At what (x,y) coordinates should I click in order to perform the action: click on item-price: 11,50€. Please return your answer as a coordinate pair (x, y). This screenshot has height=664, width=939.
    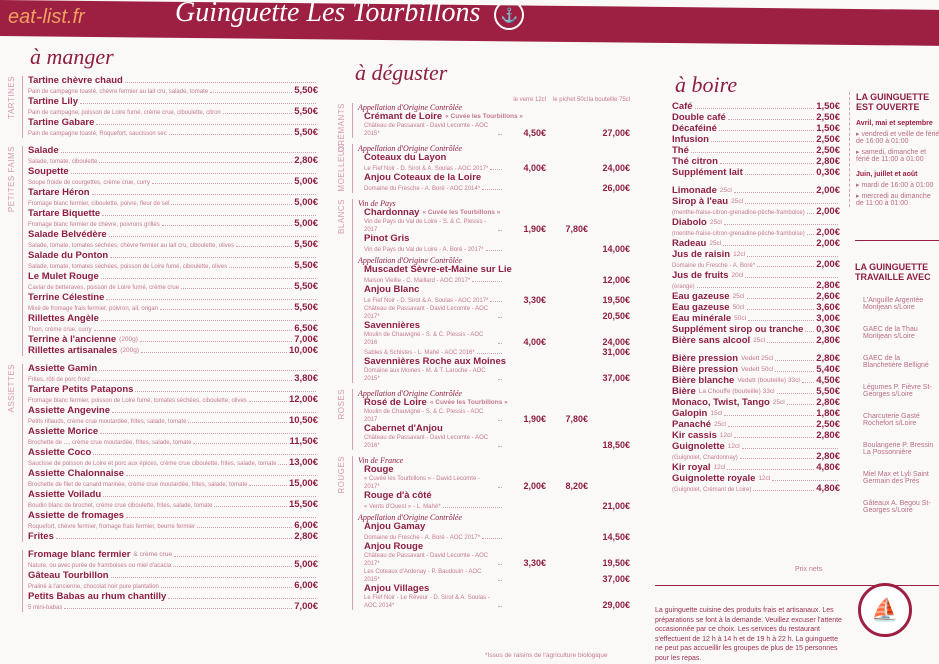
    Looking at the image, I should click on (303, 441).